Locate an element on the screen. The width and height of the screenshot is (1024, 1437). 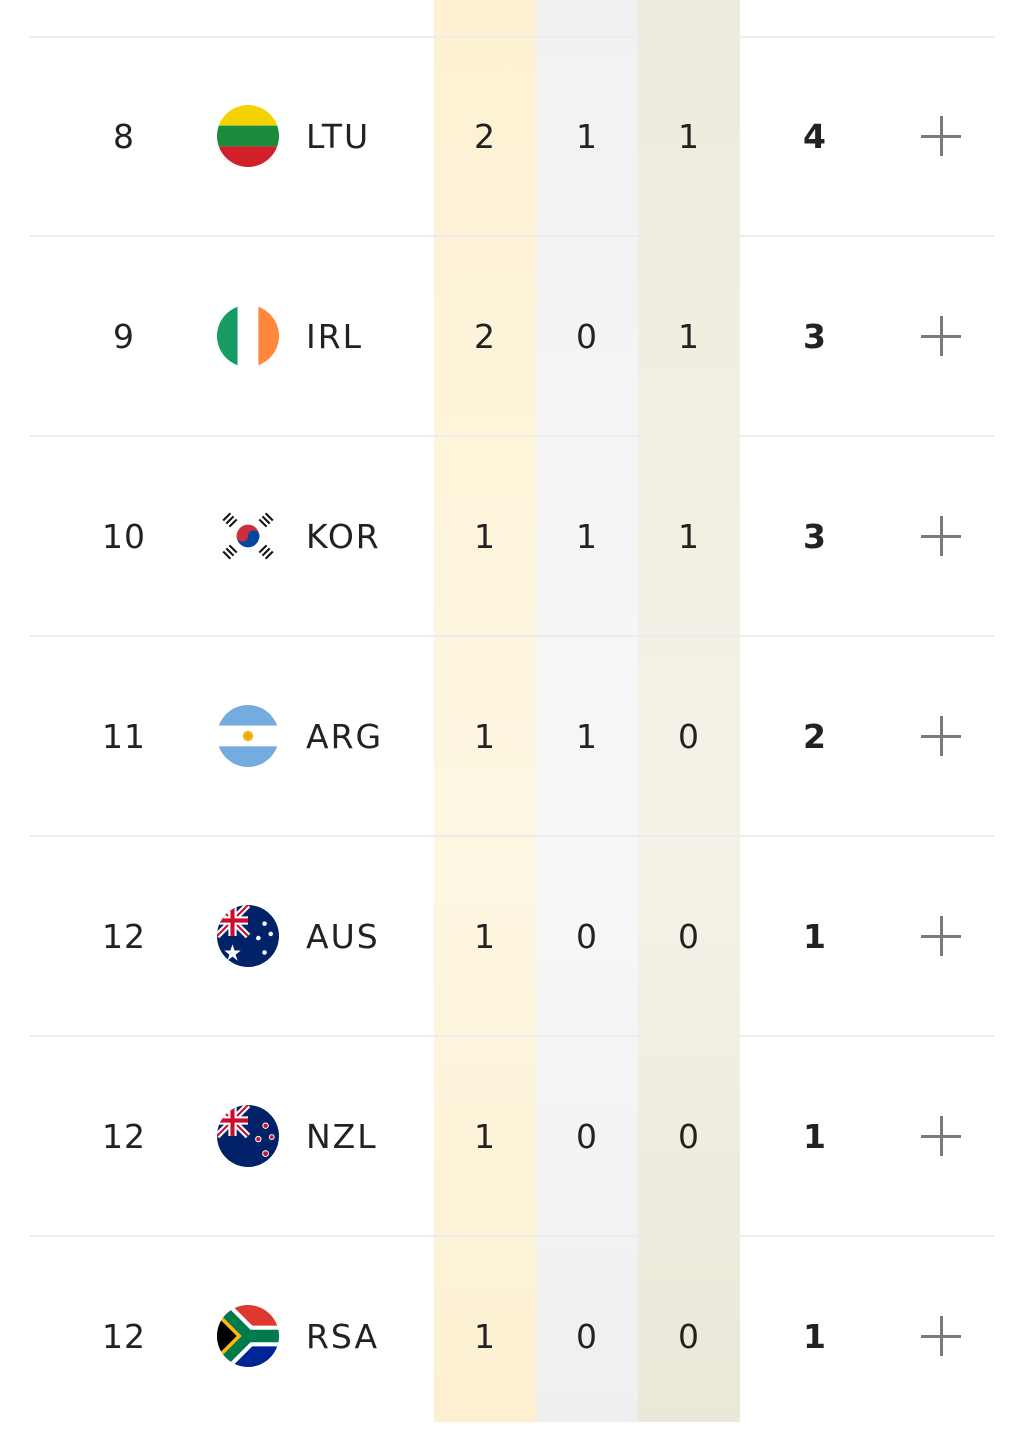
country-code: NZL is located at coordinates (342, 1136).